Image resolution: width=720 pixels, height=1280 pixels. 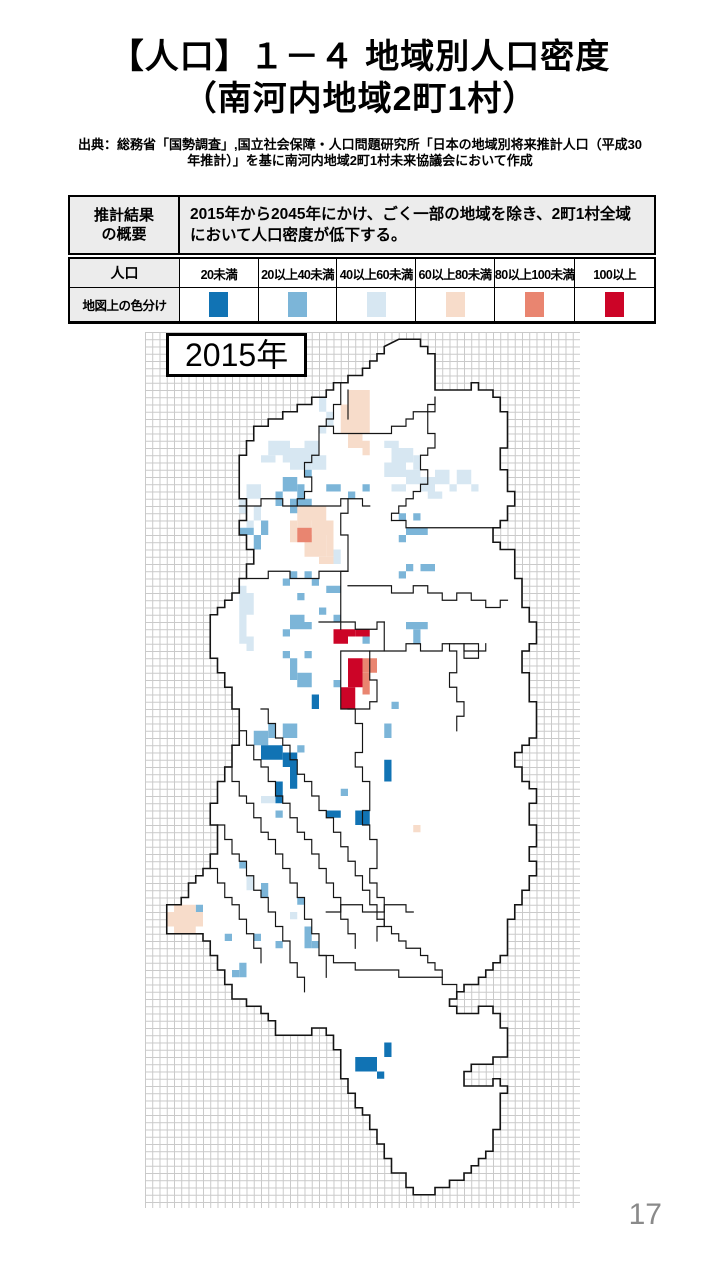 I want to click on legend-category-label: 60以上80未満, so click(x=455, y=273).